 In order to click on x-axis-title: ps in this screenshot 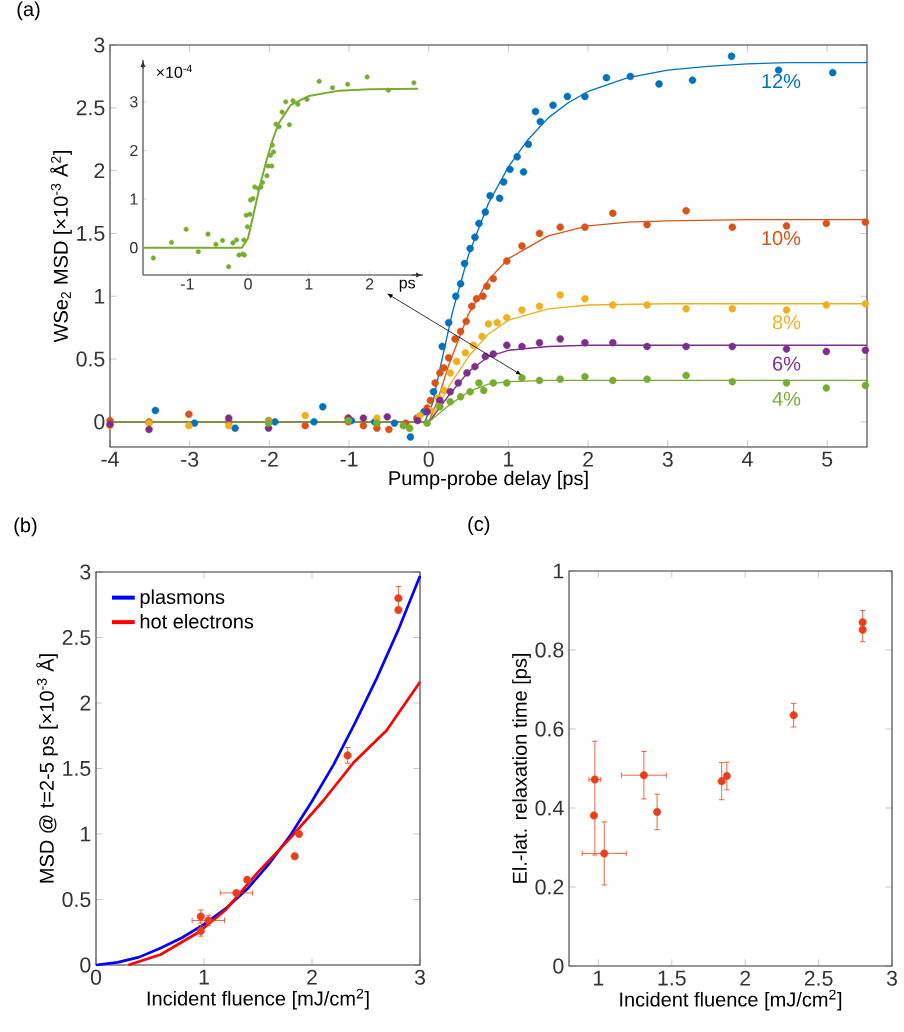, I will do `click(407, 285)`.